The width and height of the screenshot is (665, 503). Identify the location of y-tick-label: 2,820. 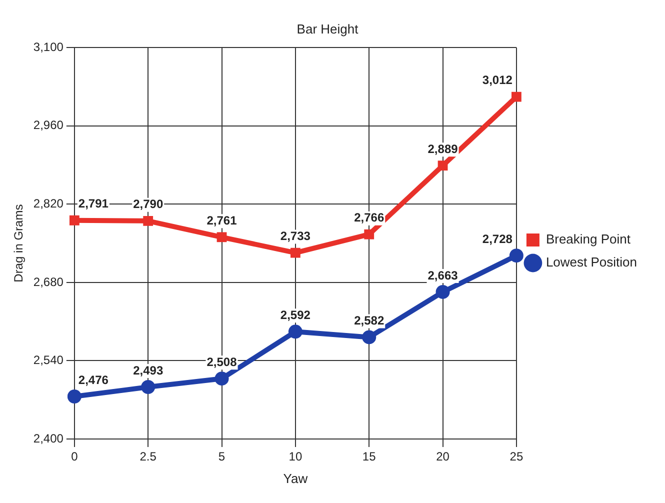
(48, 203).